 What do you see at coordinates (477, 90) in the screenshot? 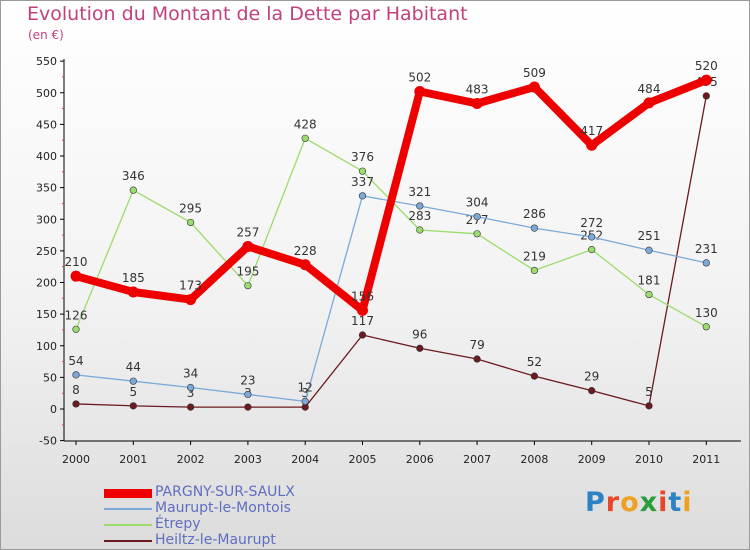
I see `data-label: 483` at bounding box center [477, 90].